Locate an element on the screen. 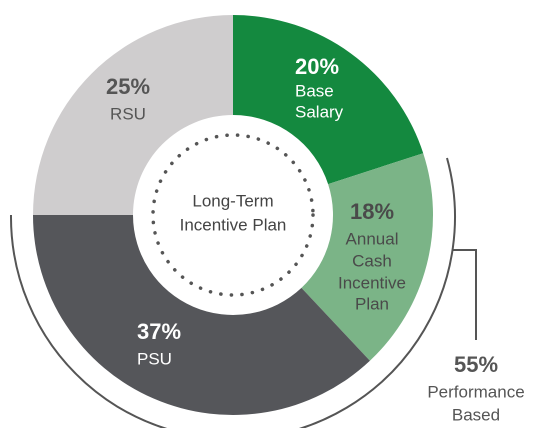 This screenshot has height=428, width=542. category-label: Plan is located at coordinates (372, 303).